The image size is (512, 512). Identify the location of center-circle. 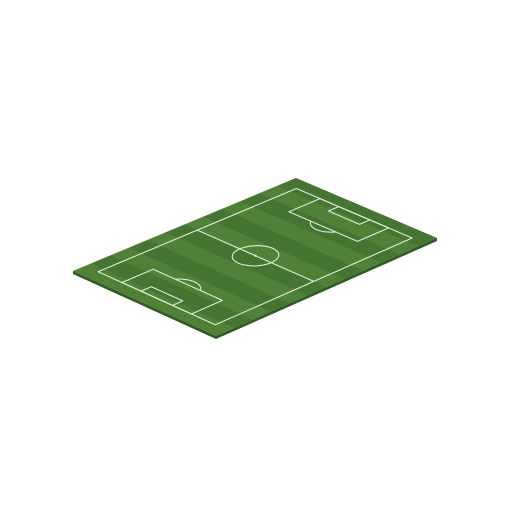
(255, 256).